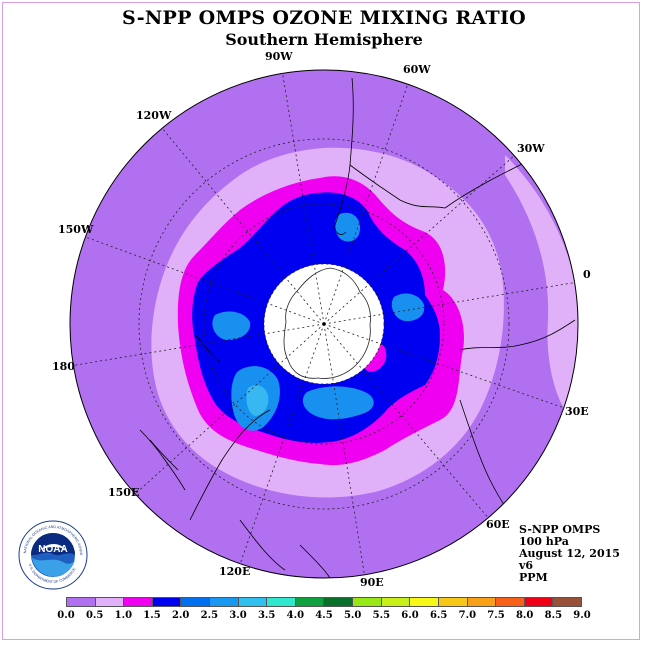 The height and width of the screenshot is (648, 648). What do you see at coordinates (526, 565) in the screenshot?
I see `info-version: v6` at bounding box center [526, 565].